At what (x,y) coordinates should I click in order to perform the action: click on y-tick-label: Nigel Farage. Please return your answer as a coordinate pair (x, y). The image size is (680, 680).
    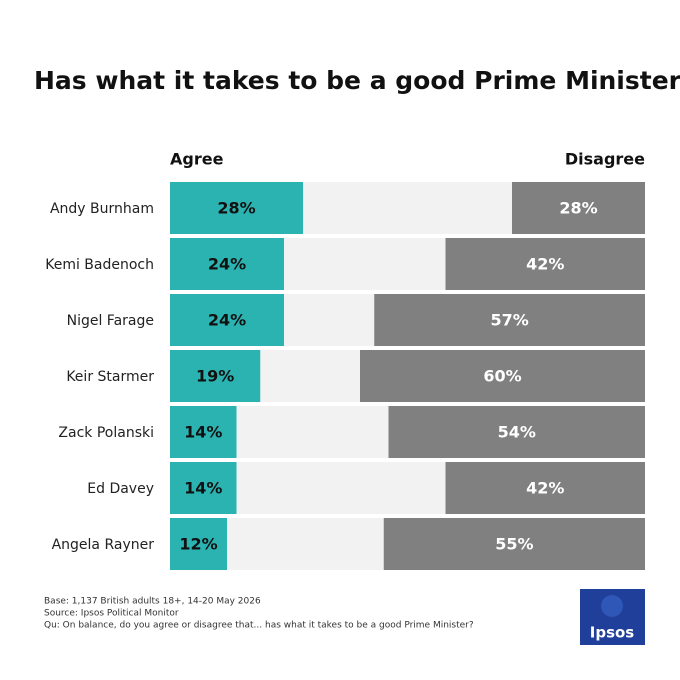
    Looking at the image, I should click on (110, 321).